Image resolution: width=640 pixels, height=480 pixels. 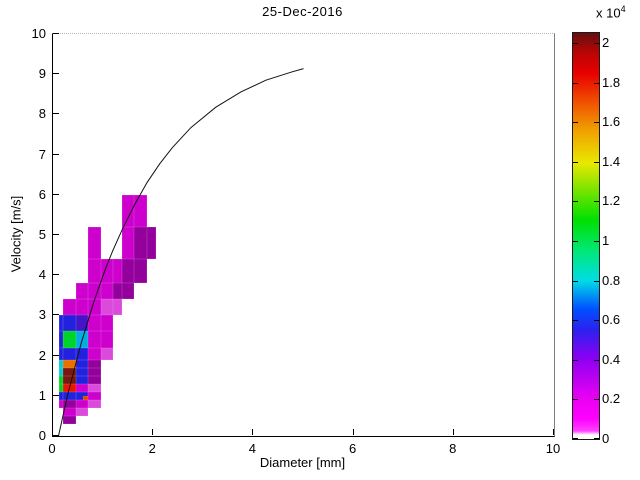 What do you see at coordinates (42, 234) in the screenshot?
I see `y-tick-label: 5` at bounding box center [42, 234].